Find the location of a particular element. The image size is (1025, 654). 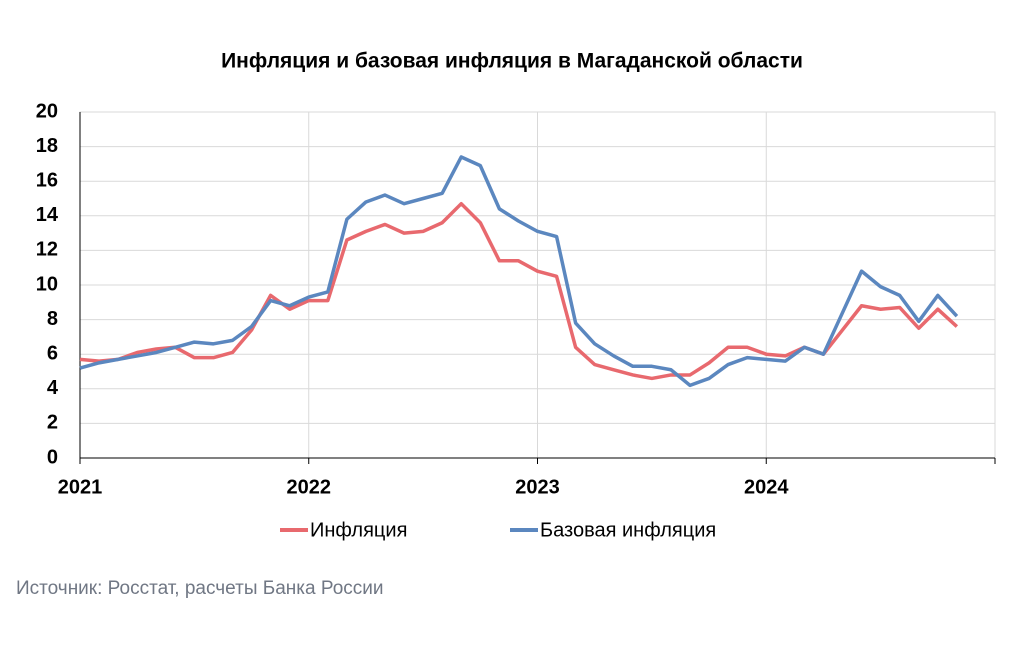

x-tick-label: 2024 is located at coordinates (766, 487).